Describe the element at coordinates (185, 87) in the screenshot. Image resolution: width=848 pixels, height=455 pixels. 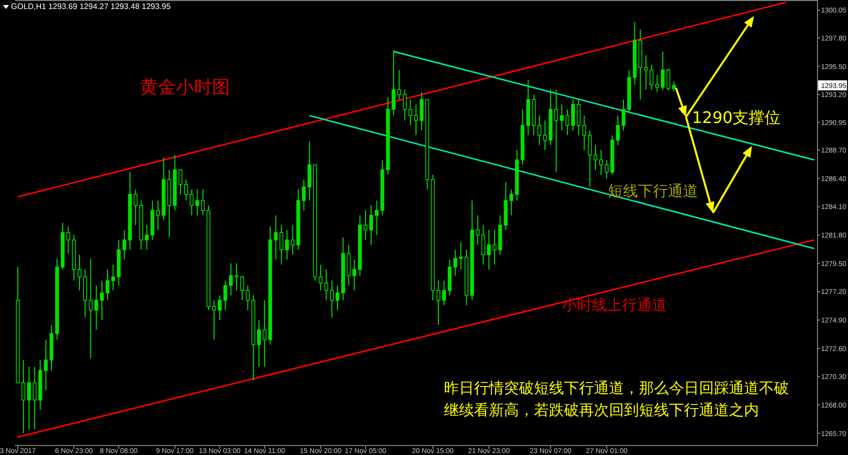
I see `subtitle: 黄金小时图` at that location.